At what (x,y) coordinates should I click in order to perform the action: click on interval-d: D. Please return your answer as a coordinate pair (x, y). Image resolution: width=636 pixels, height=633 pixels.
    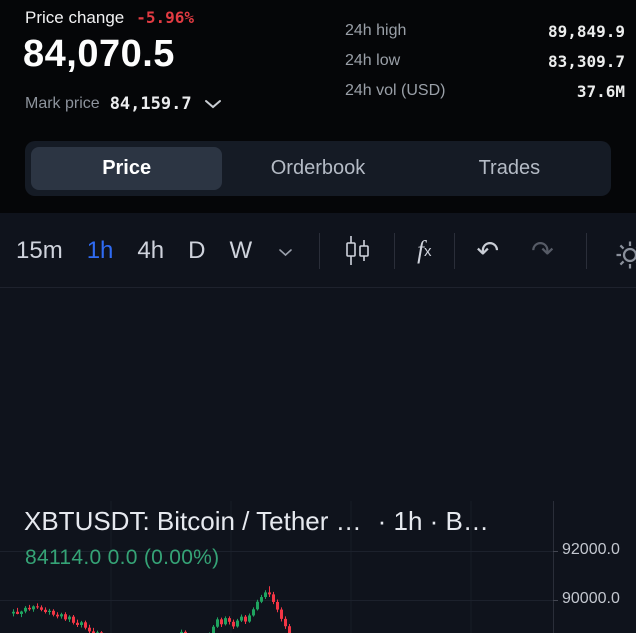
    Looking at the image, I should click on (197, 250).